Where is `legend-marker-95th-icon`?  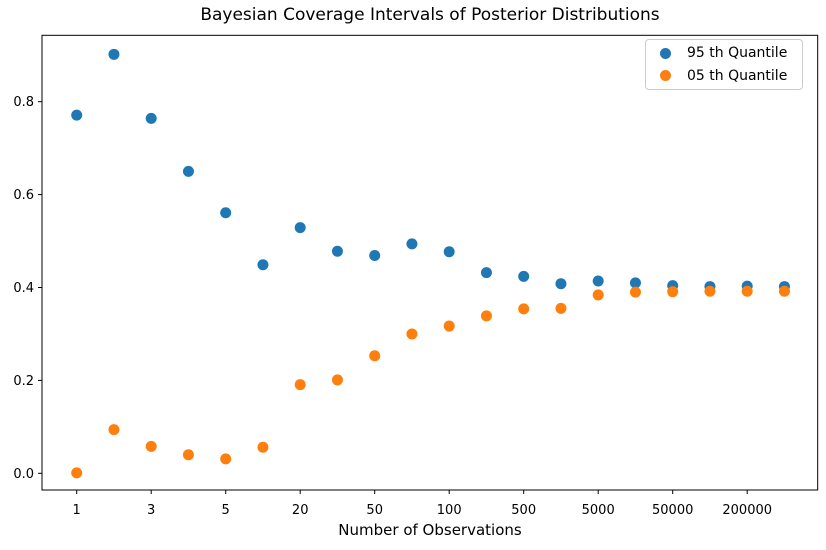 legend-marker-95th-icon is located at coordinates (665, 53).